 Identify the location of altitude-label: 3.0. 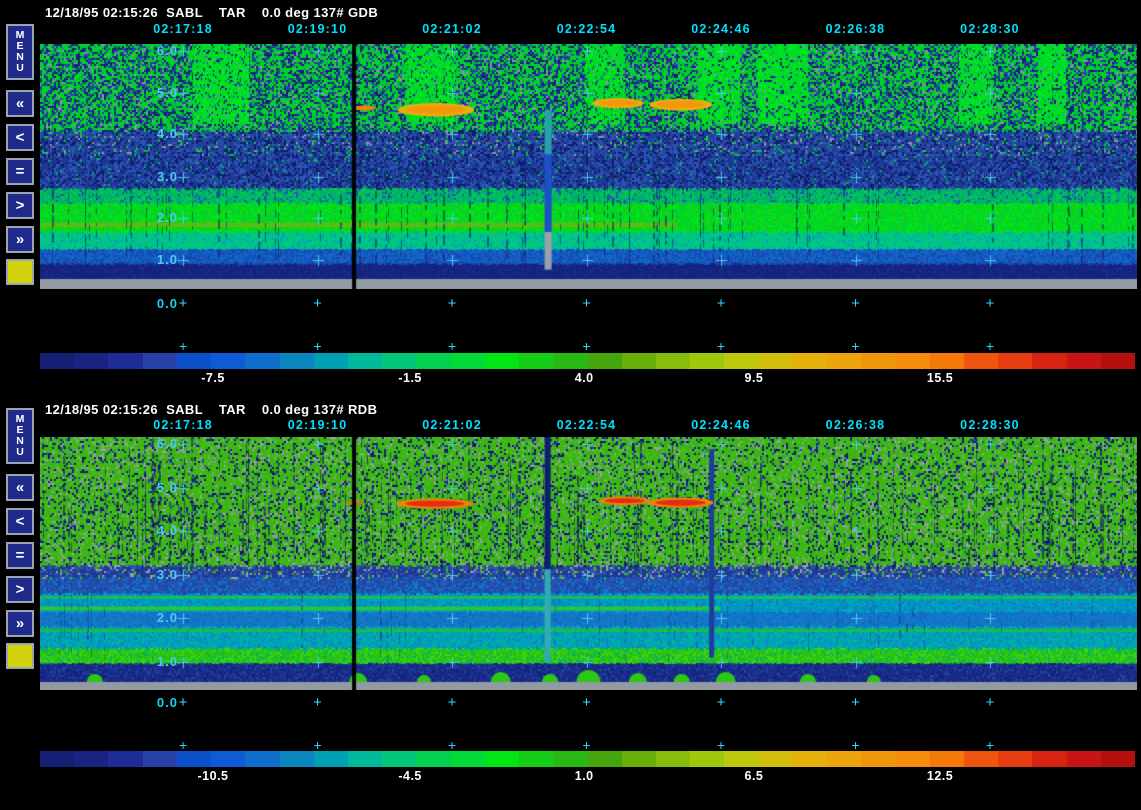
(167, 575).